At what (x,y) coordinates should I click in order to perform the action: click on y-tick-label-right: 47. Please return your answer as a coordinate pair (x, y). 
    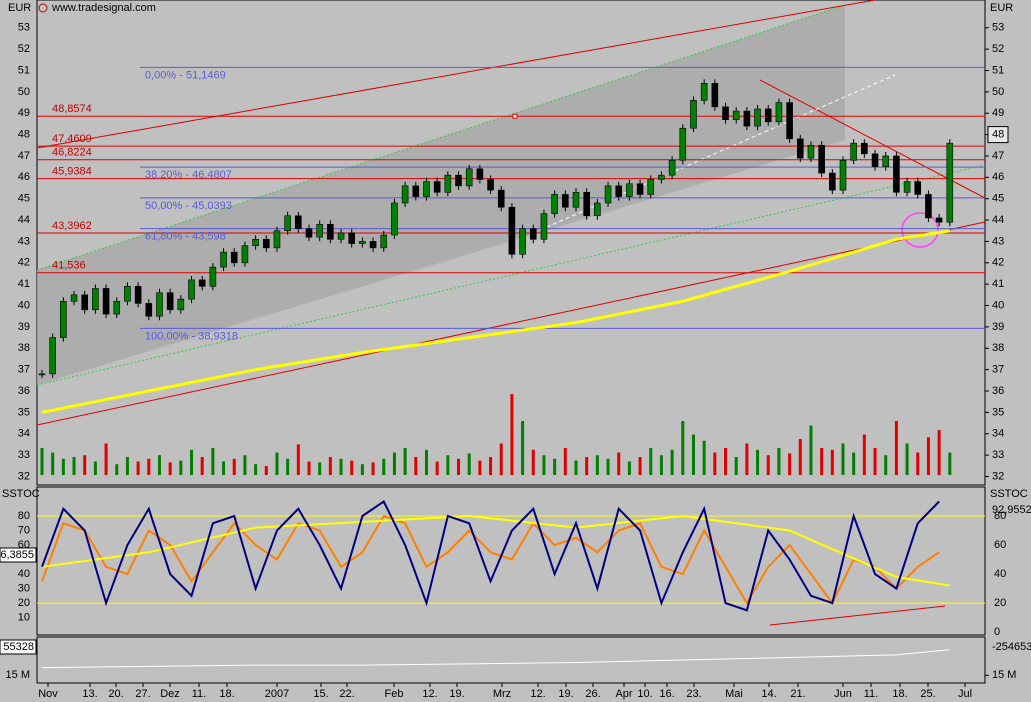
    Looking at the image, I should click on (998, 156).